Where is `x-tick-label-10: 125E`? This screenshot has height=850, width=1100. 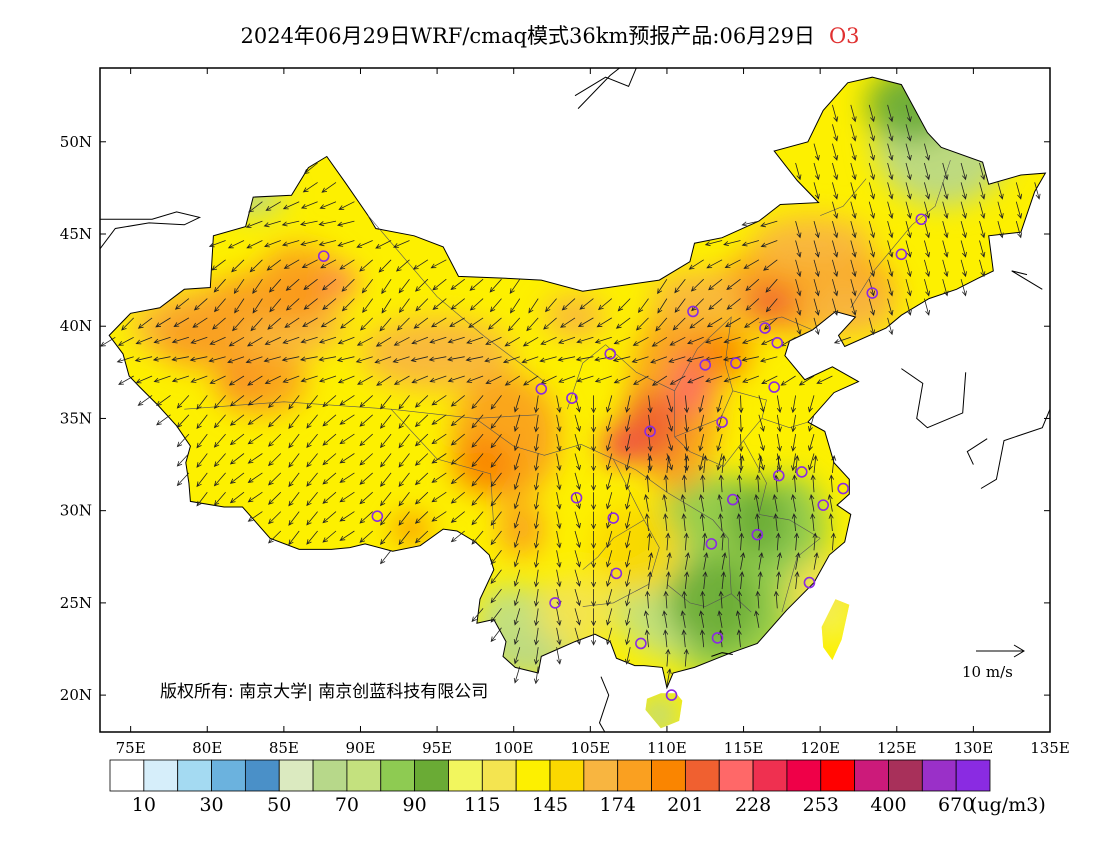 x-tick-label-10: 125E is located at coordinates (897, 748).